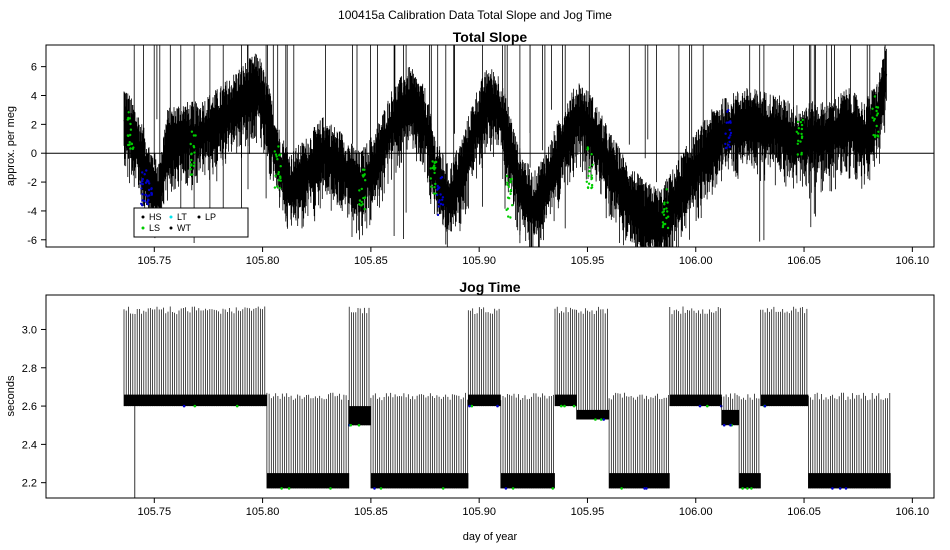 This screenshot has width=950, height=550. Describe the element at coordinates (784, 400) in the screenshot. I see `jog-time-band` at that location.